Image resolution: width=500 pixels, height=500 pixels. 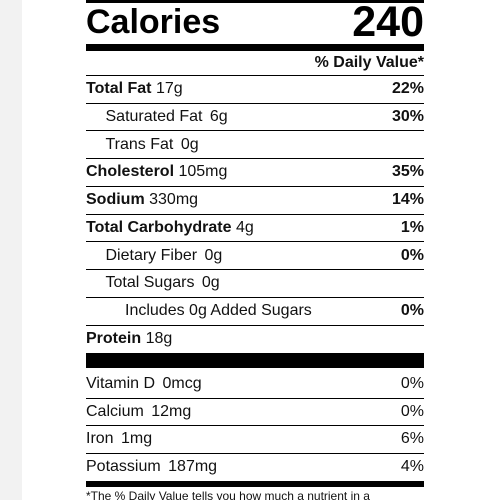 What do you see at coordinates (244, 227) in the screenshot?
I see `nutrient-amount: 4g` at bounding box center [244, 227].